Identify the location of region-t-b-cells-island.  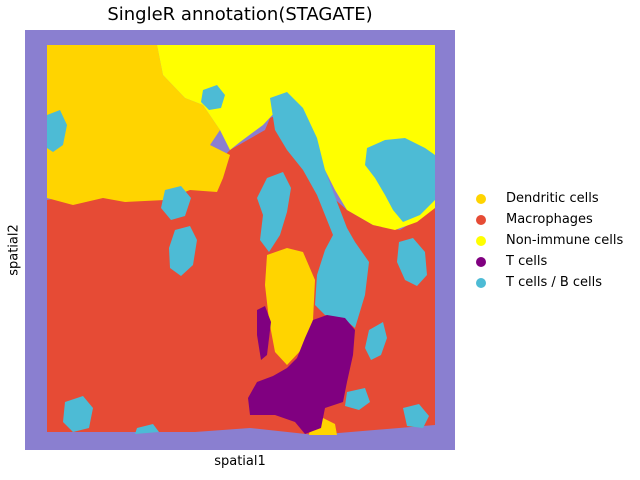
(176, 203).